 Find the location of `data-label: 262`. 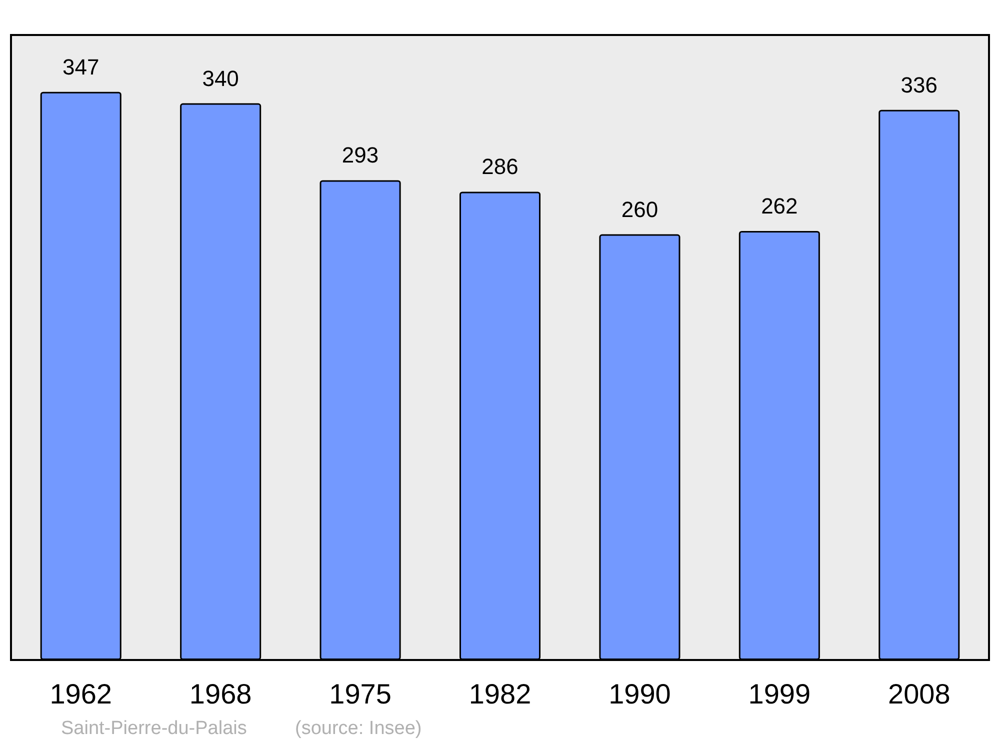

data-label: 262 is located at coordinates (779, 206).